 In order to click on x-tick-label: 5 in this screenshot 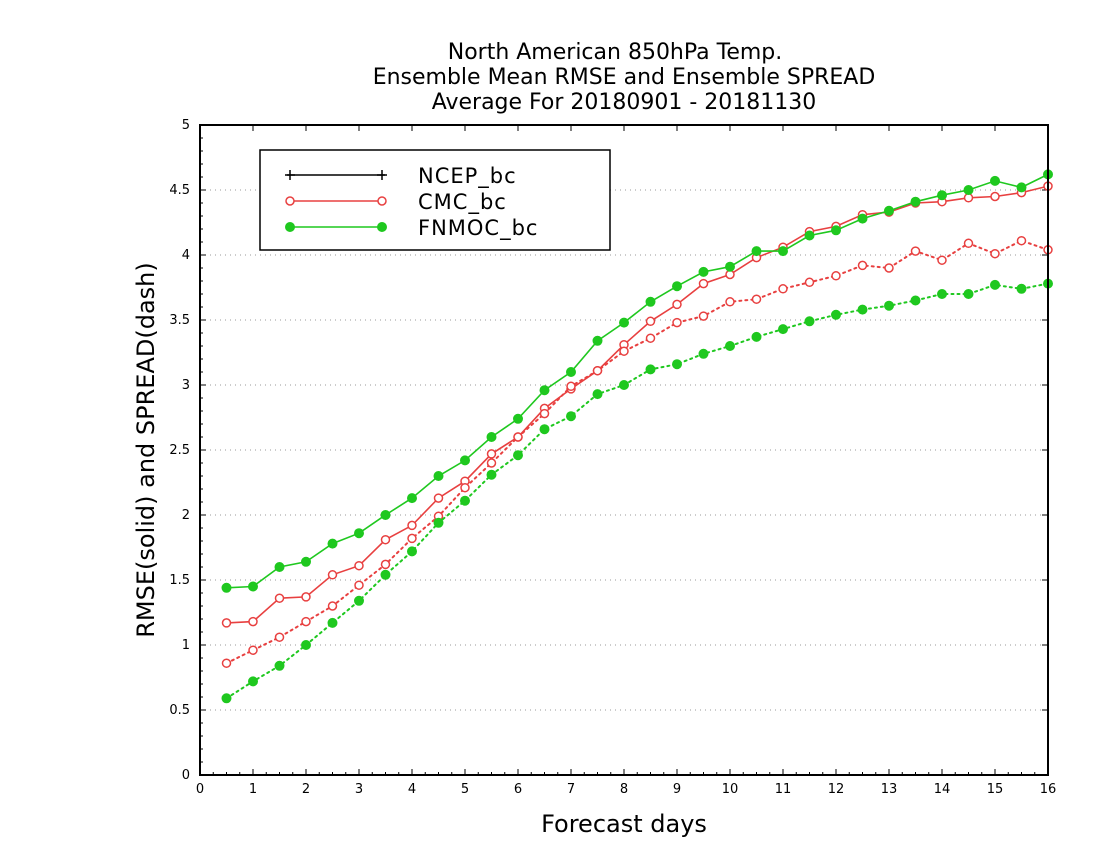, I will do `click(465, 789)`.